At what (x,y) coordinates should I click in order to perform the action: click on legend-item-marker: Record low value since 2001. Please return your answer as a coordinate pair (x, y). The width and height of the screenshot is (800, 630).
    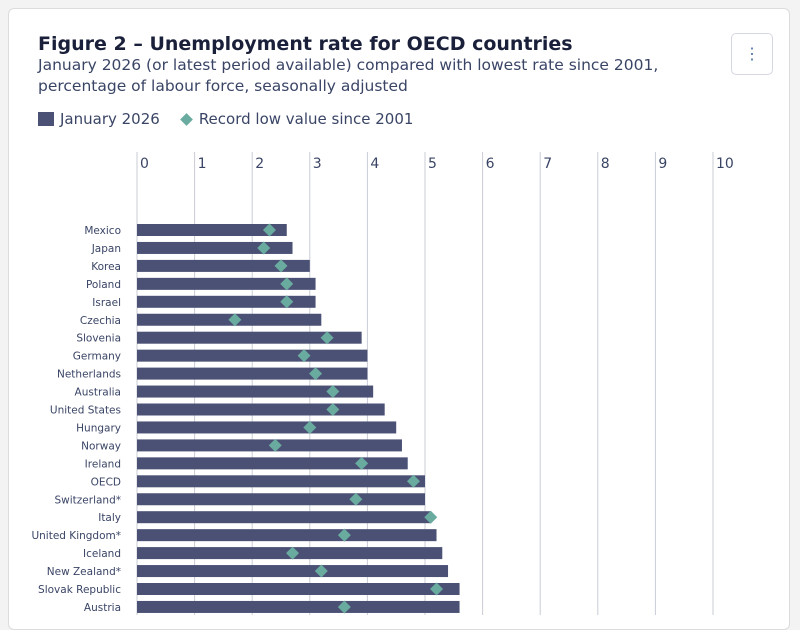
    Looking at the image, I should click on (296, 119).